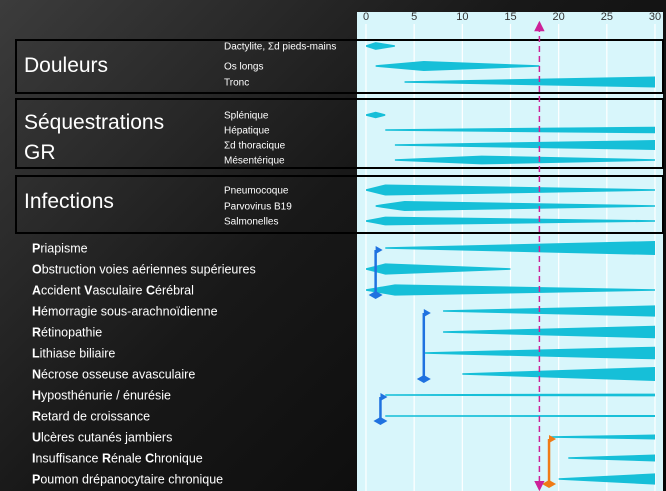 This screenshot has width=666, height=491. Describe the element at coordinates (60, 249) in the screenshot. I see `complication-label: Priapisme` at that location.